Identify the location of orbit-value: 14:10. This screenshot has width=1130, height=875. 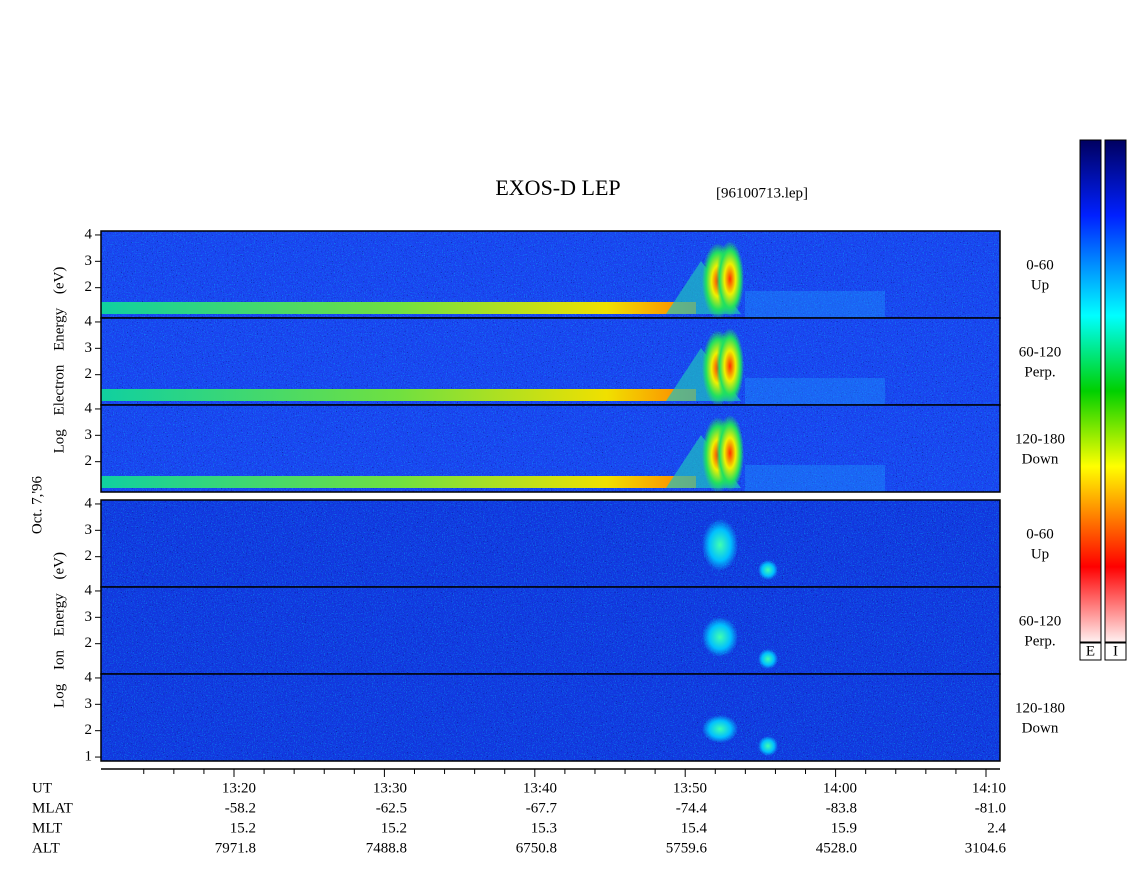
(989, 788).